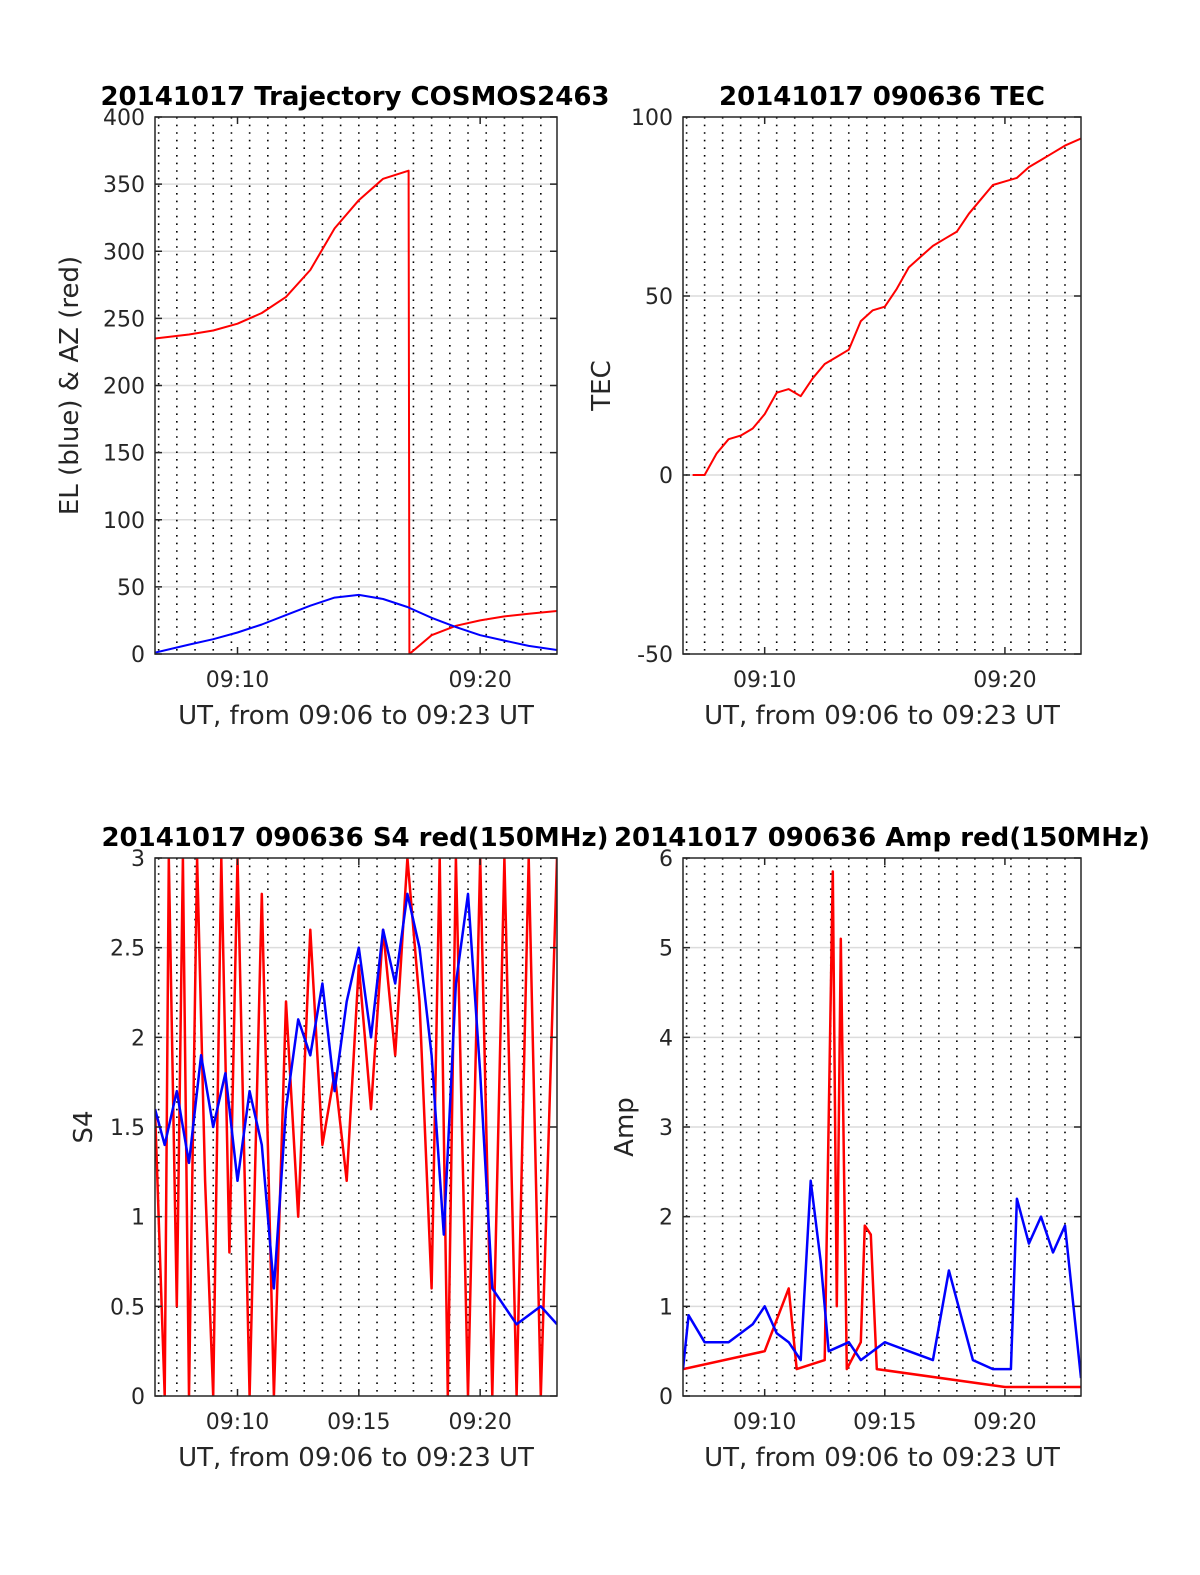 The image size is (1200, 1575). I want to click on y-tick-label: 6, so click(666, 859).